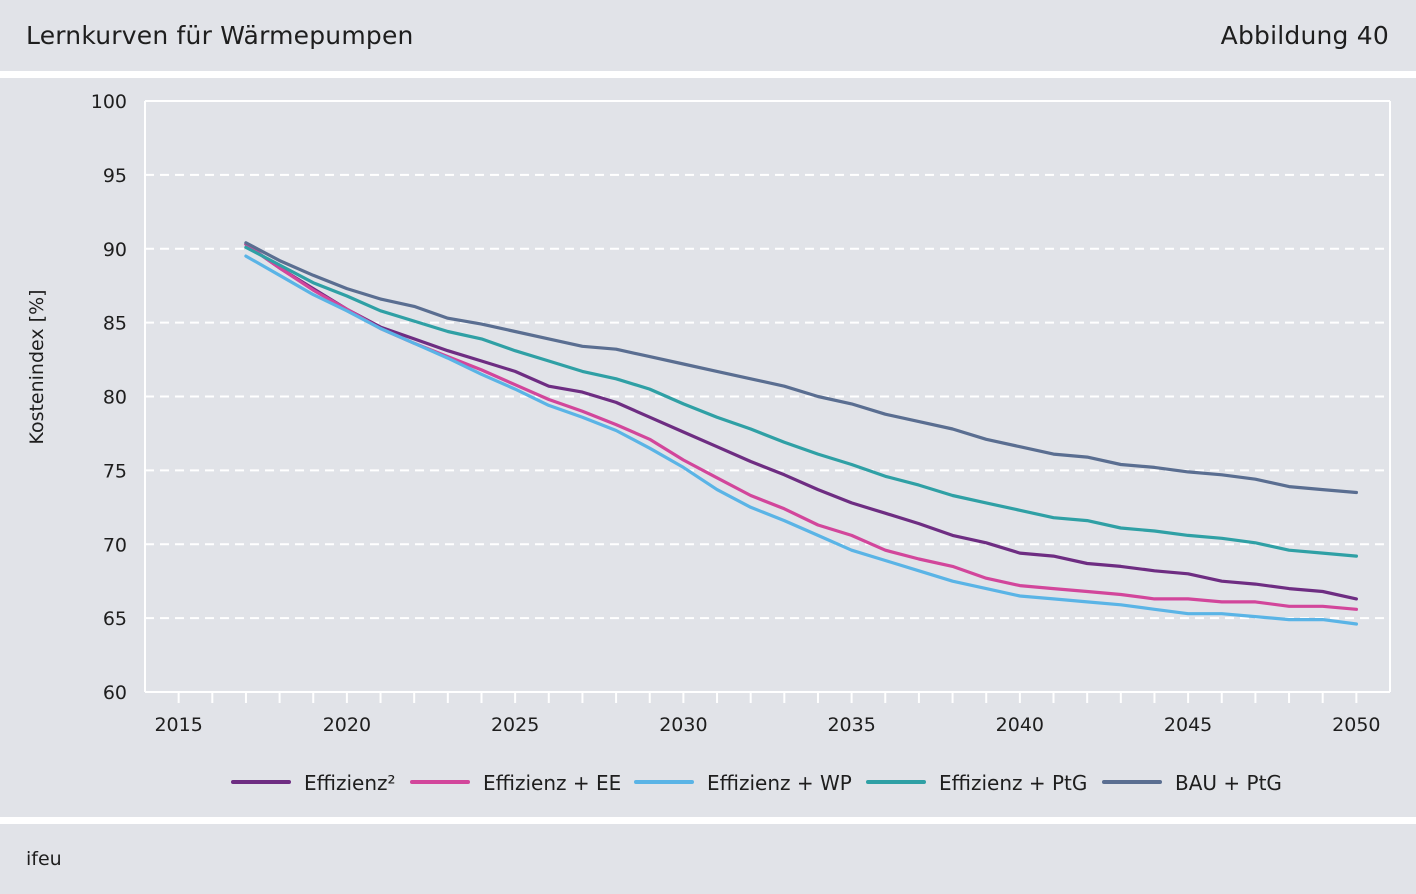 This screenshot has width=1416, height=894. What do you see at coordinates (109, 102) in the screenshot?
I see `y-tick-label: 100` at bounding box center [109, 102].